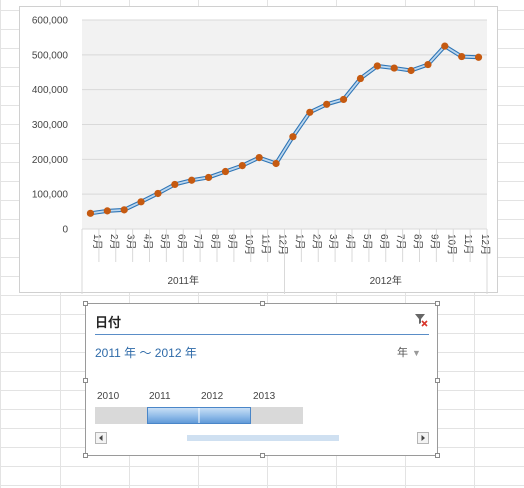  I want to click on time-level-dropdown: 年 ▼, so click(409, 352).